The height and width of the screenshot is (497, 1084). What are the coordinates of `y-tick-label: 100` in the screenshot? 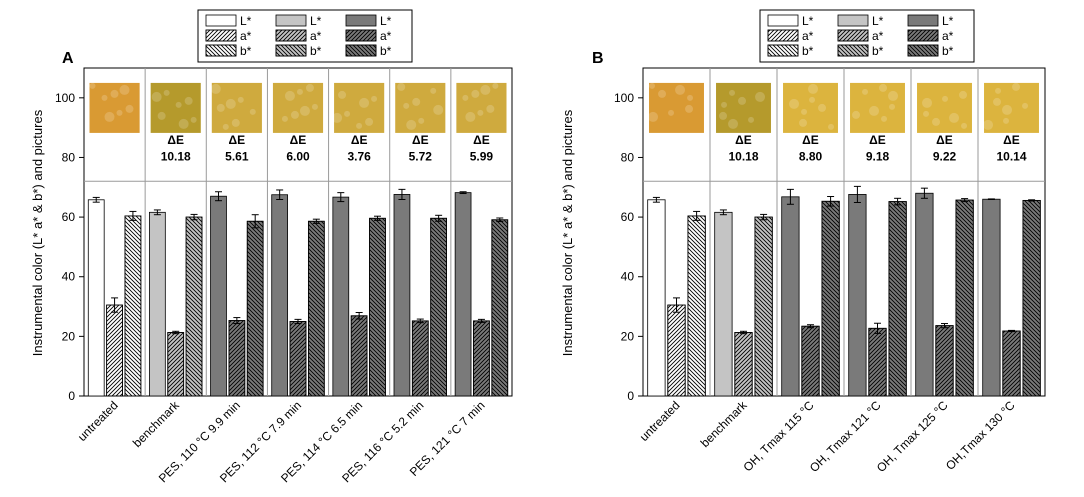 It's located at (65, 98).